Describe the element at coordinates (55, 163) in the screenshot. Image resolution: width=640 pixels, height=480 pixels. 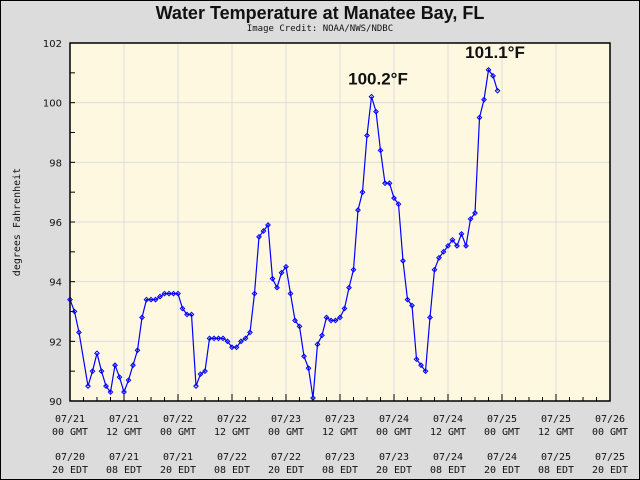
I see `y-tick-label: 98` at that location.